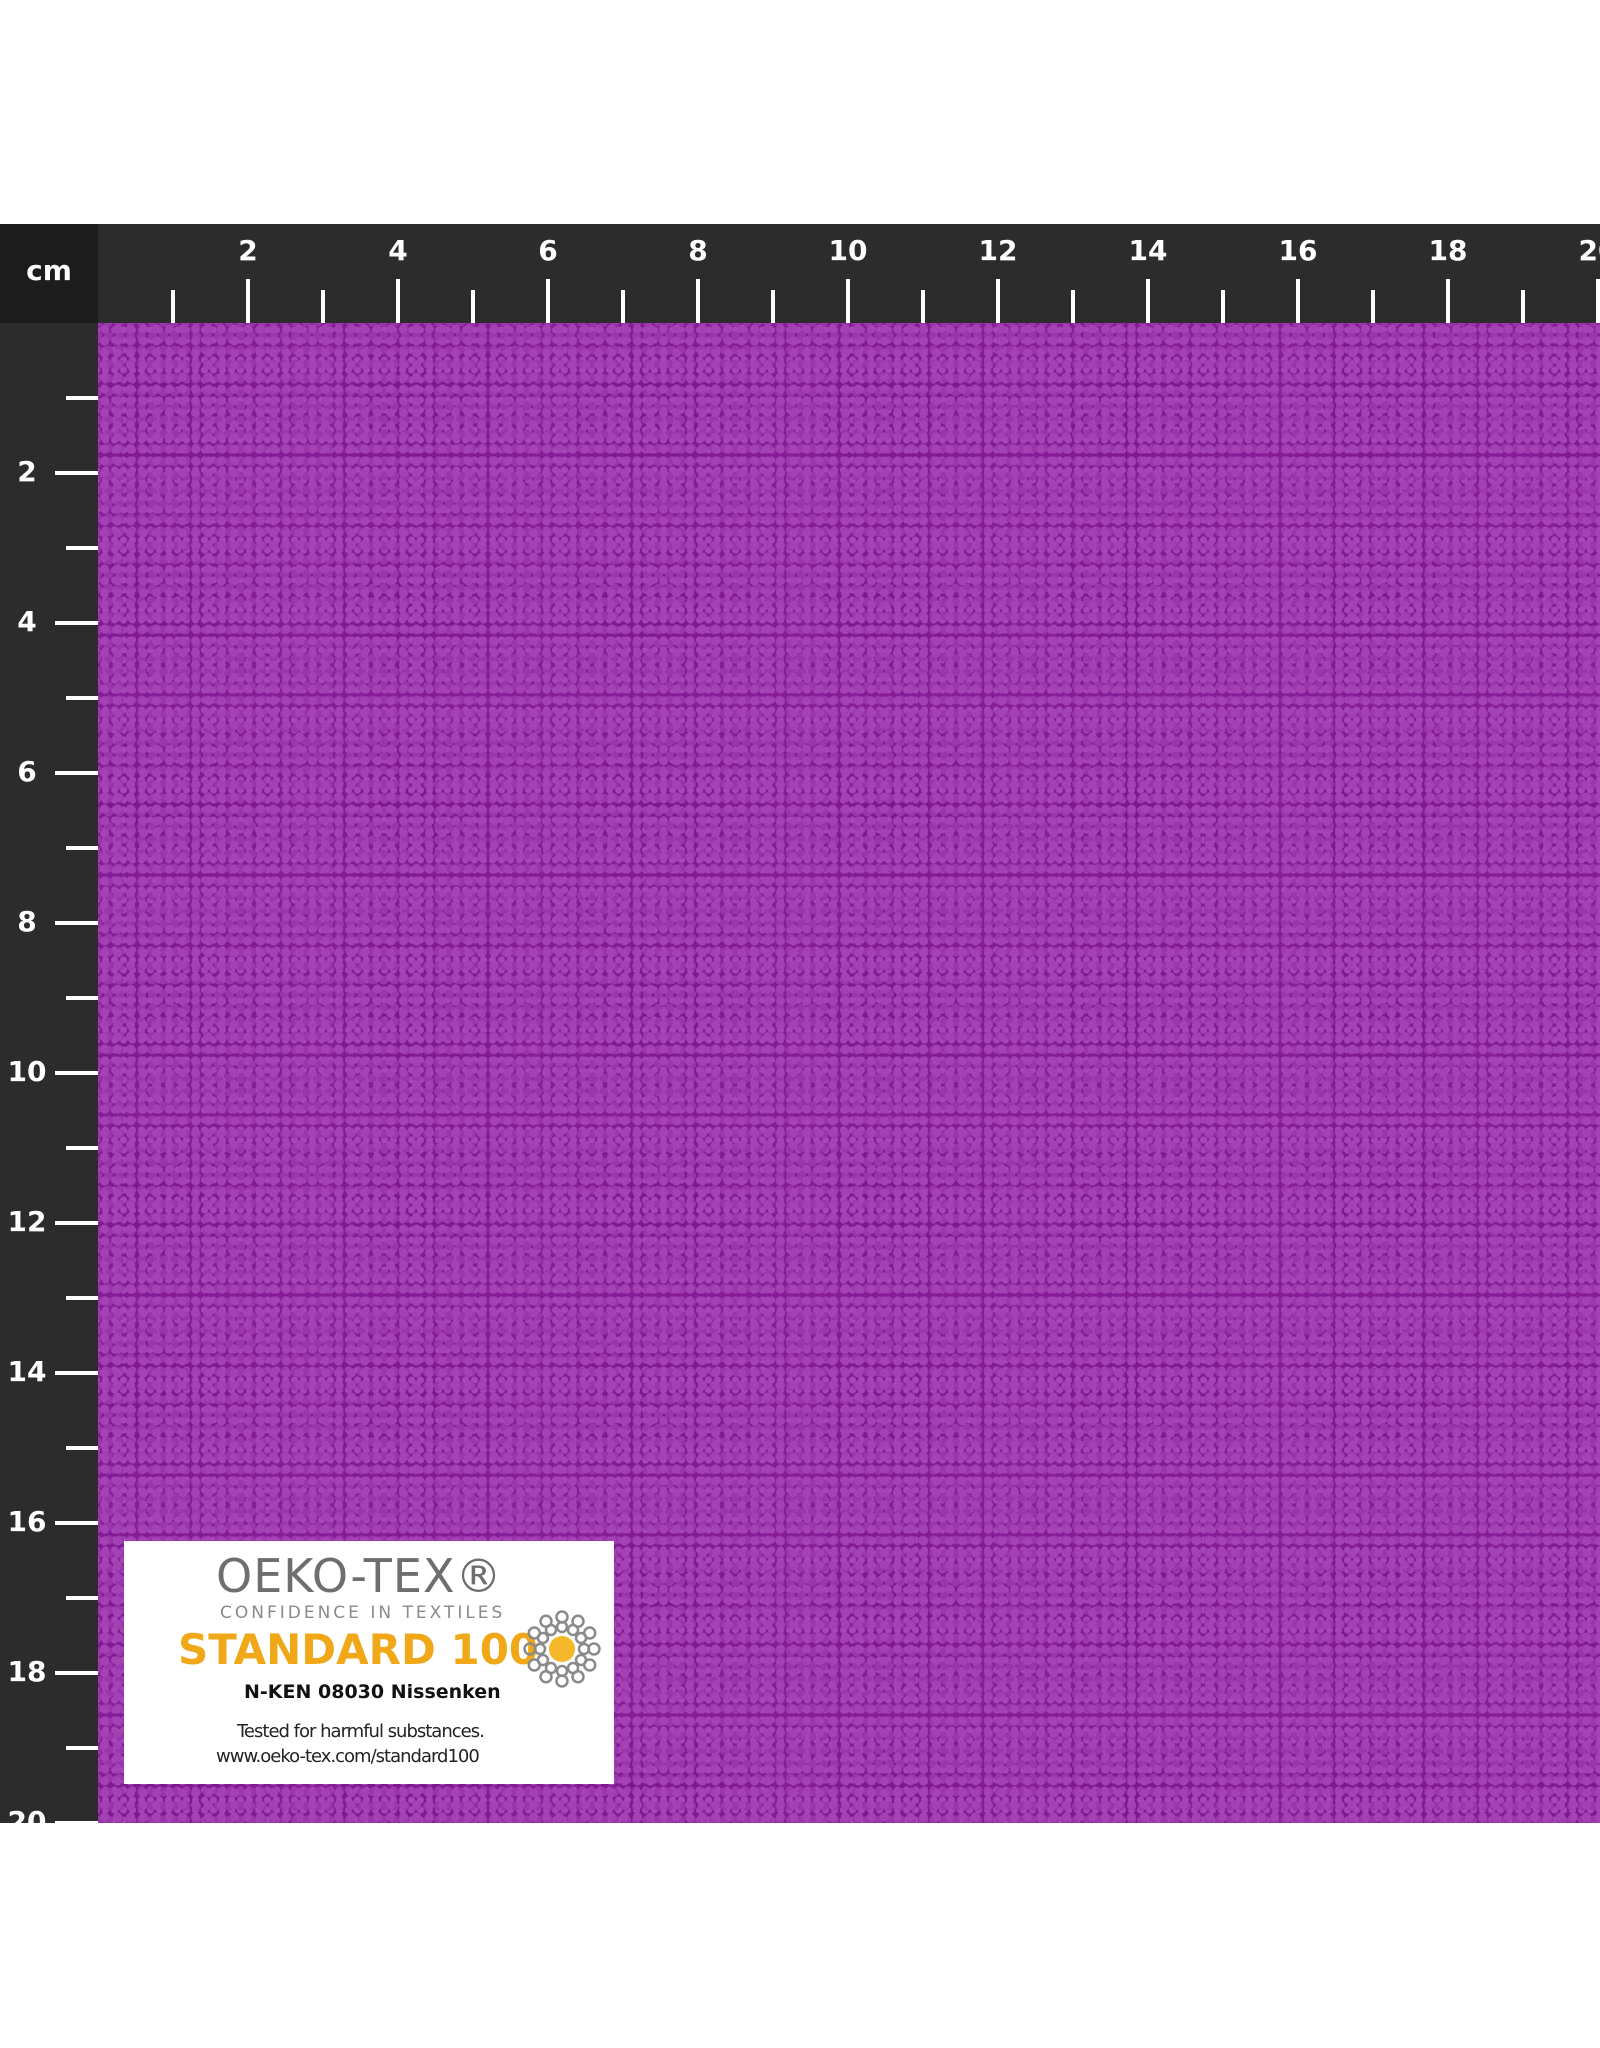 The width and height of the screenshot is (1600, 2048). What do you see at coordinates (27, 1371) in the screenshot?
I see `left-ruler-label: 14` at bounding box center [27, 1371].